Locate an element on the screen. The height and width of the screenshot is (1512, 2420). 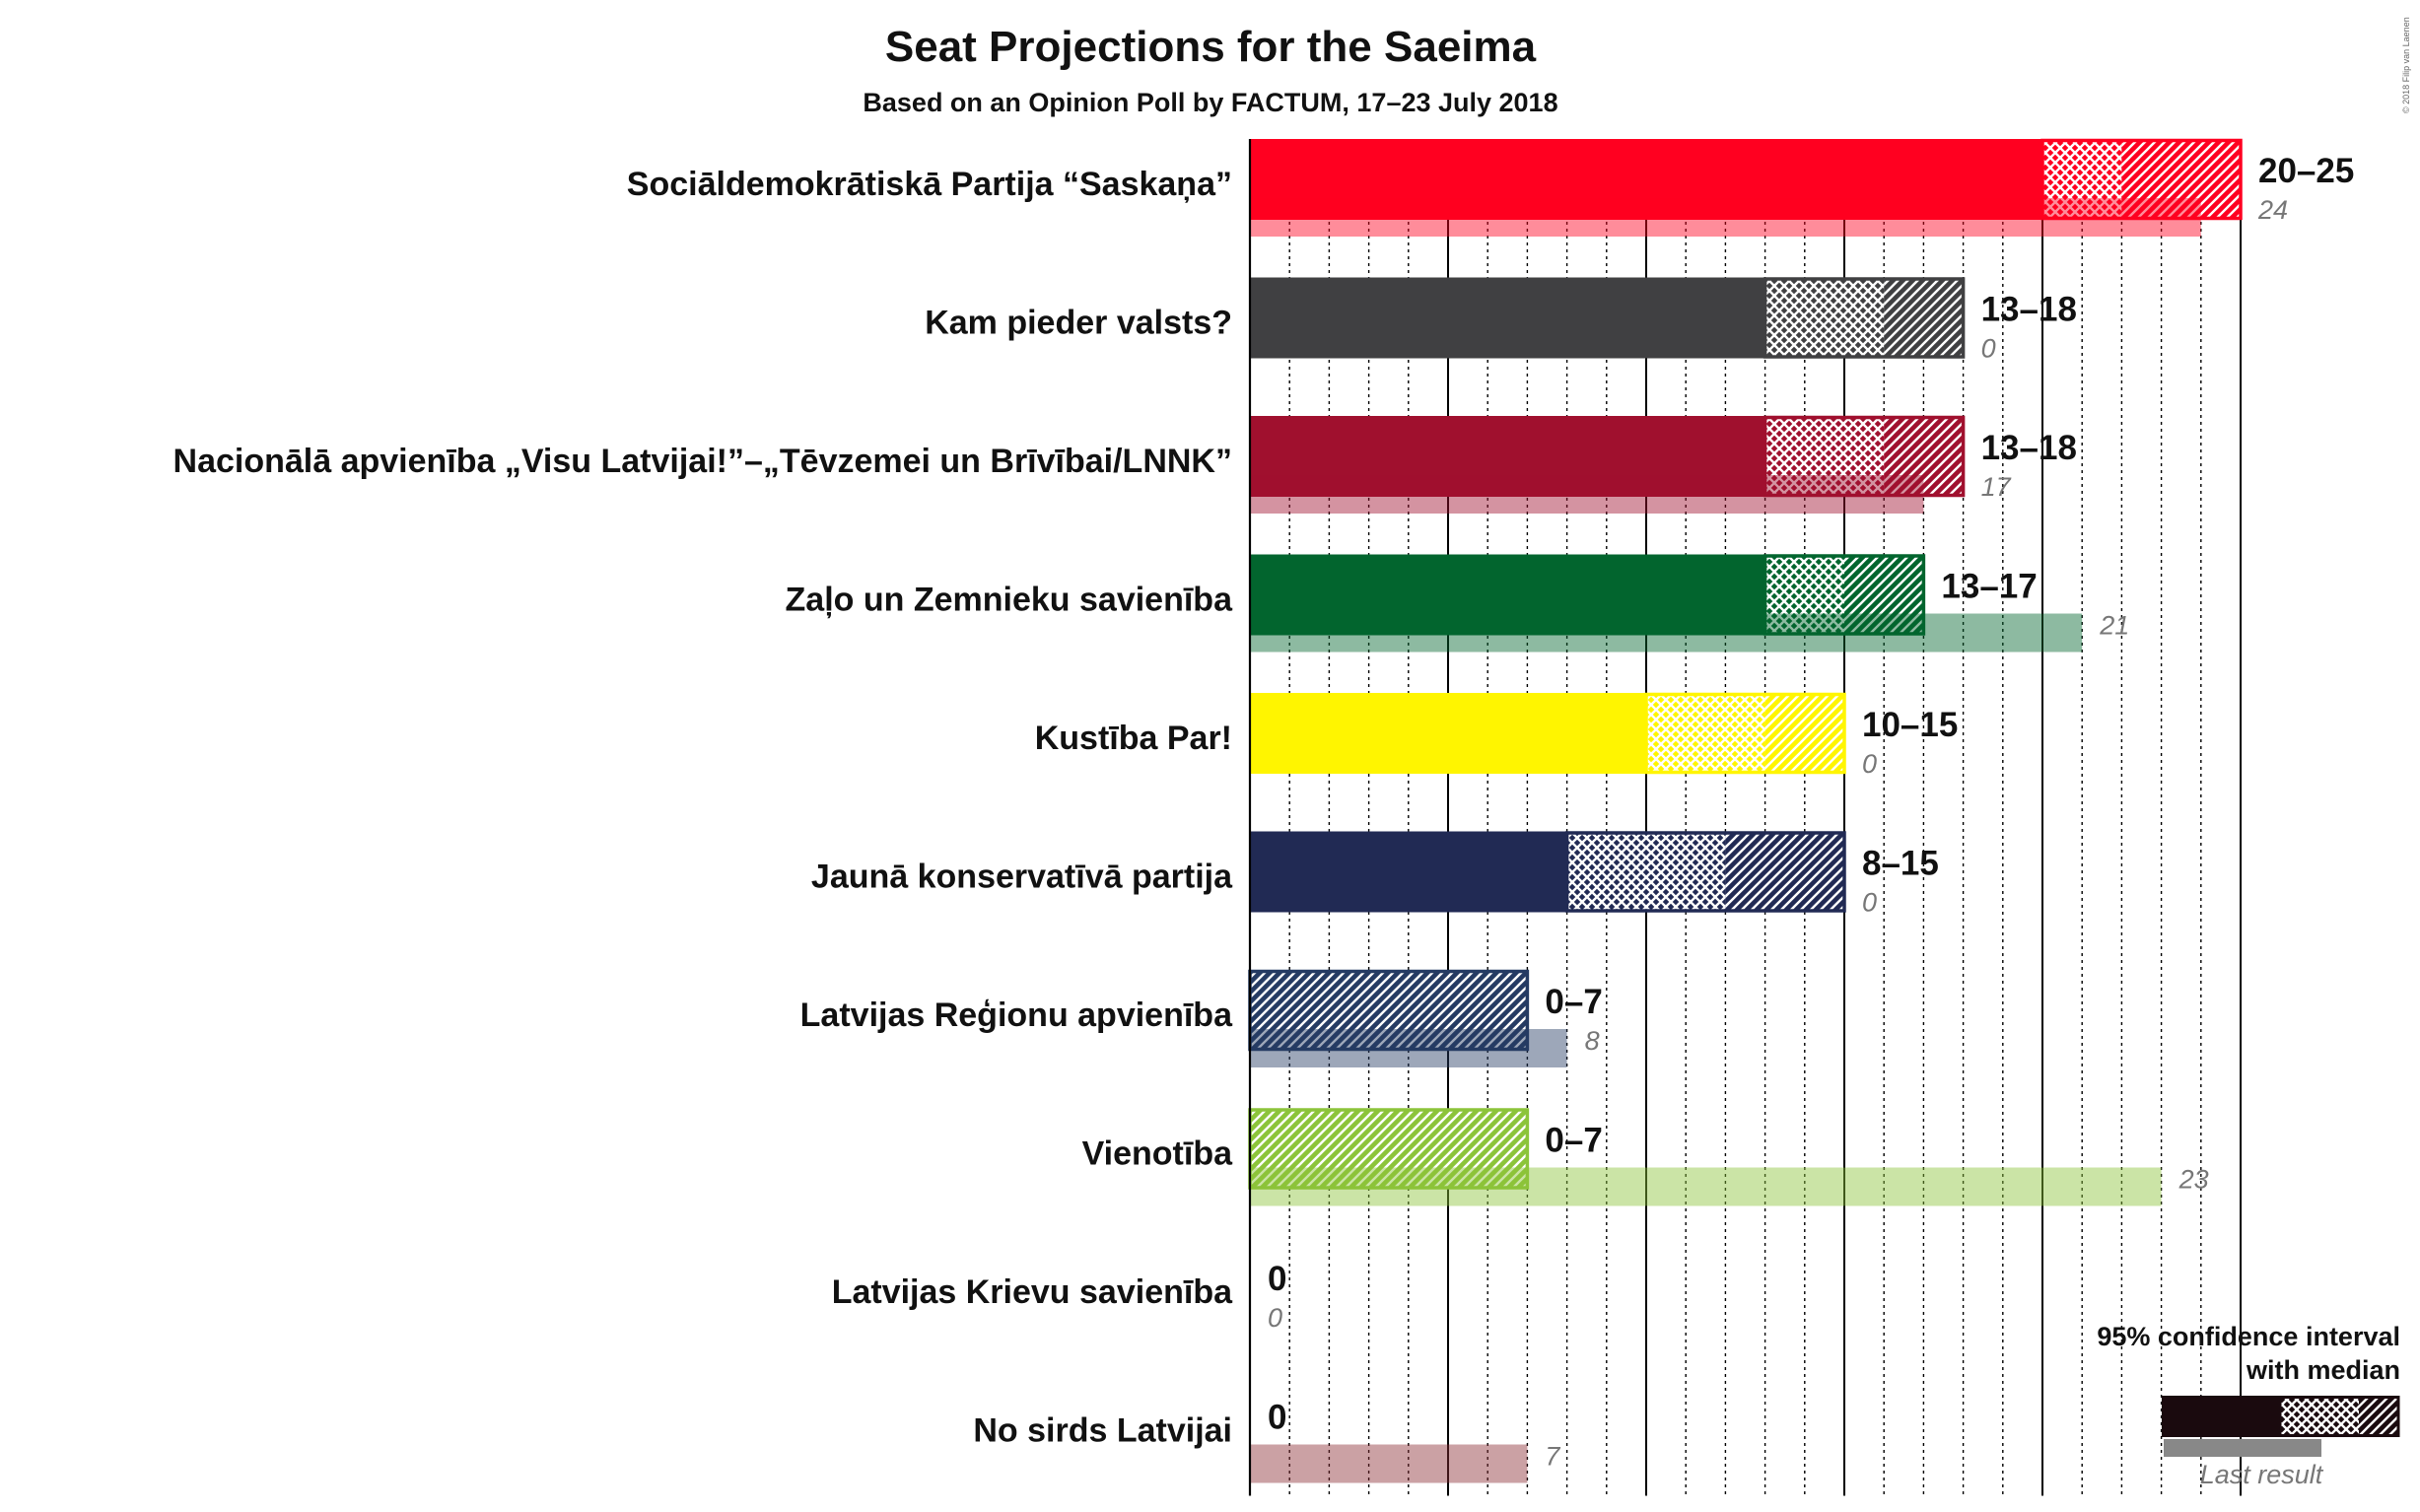
legend-title-line1: 95% confidence interval is located at coordinates (2248, 1336).